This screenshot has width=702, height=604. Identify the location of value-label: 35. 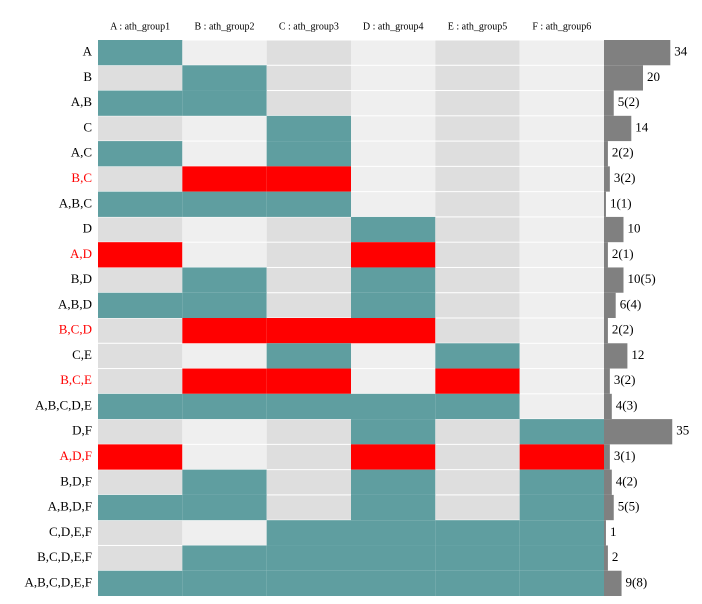
(682, 430).